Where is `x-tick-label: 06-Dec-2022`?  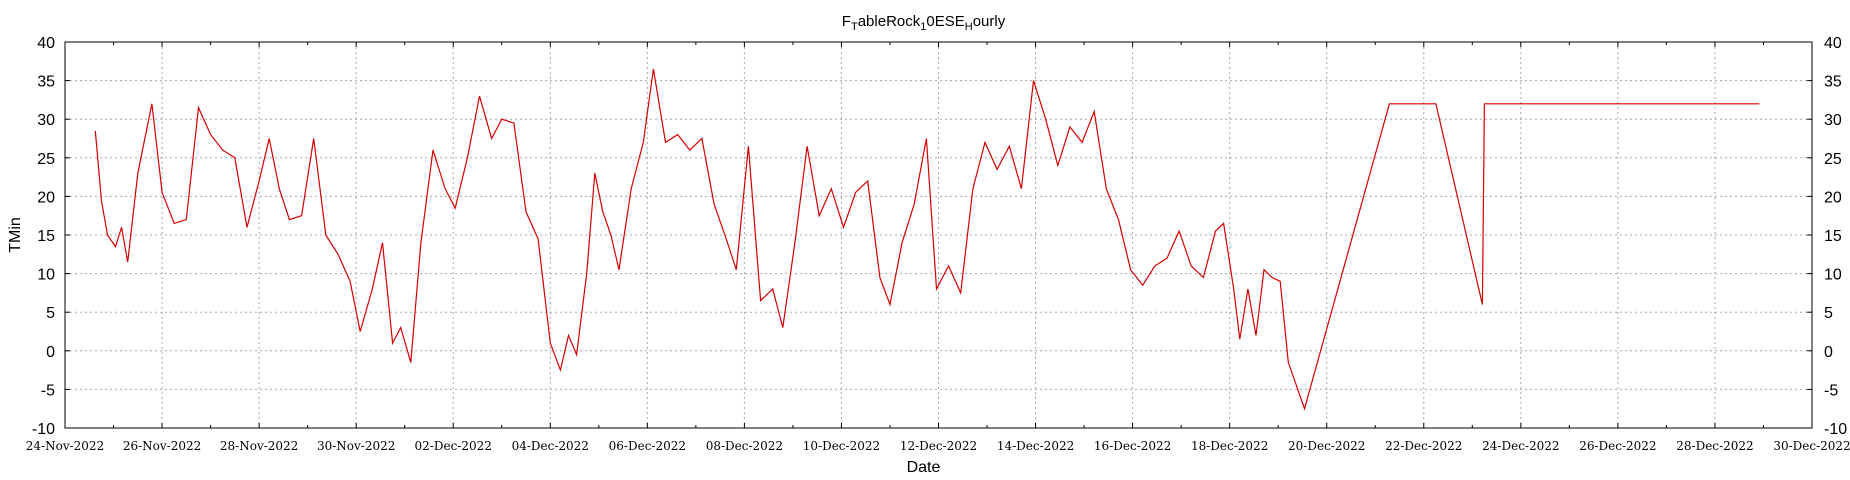
x-tick-label: 06-Dec-2022 is located at coordinates (647, 446).